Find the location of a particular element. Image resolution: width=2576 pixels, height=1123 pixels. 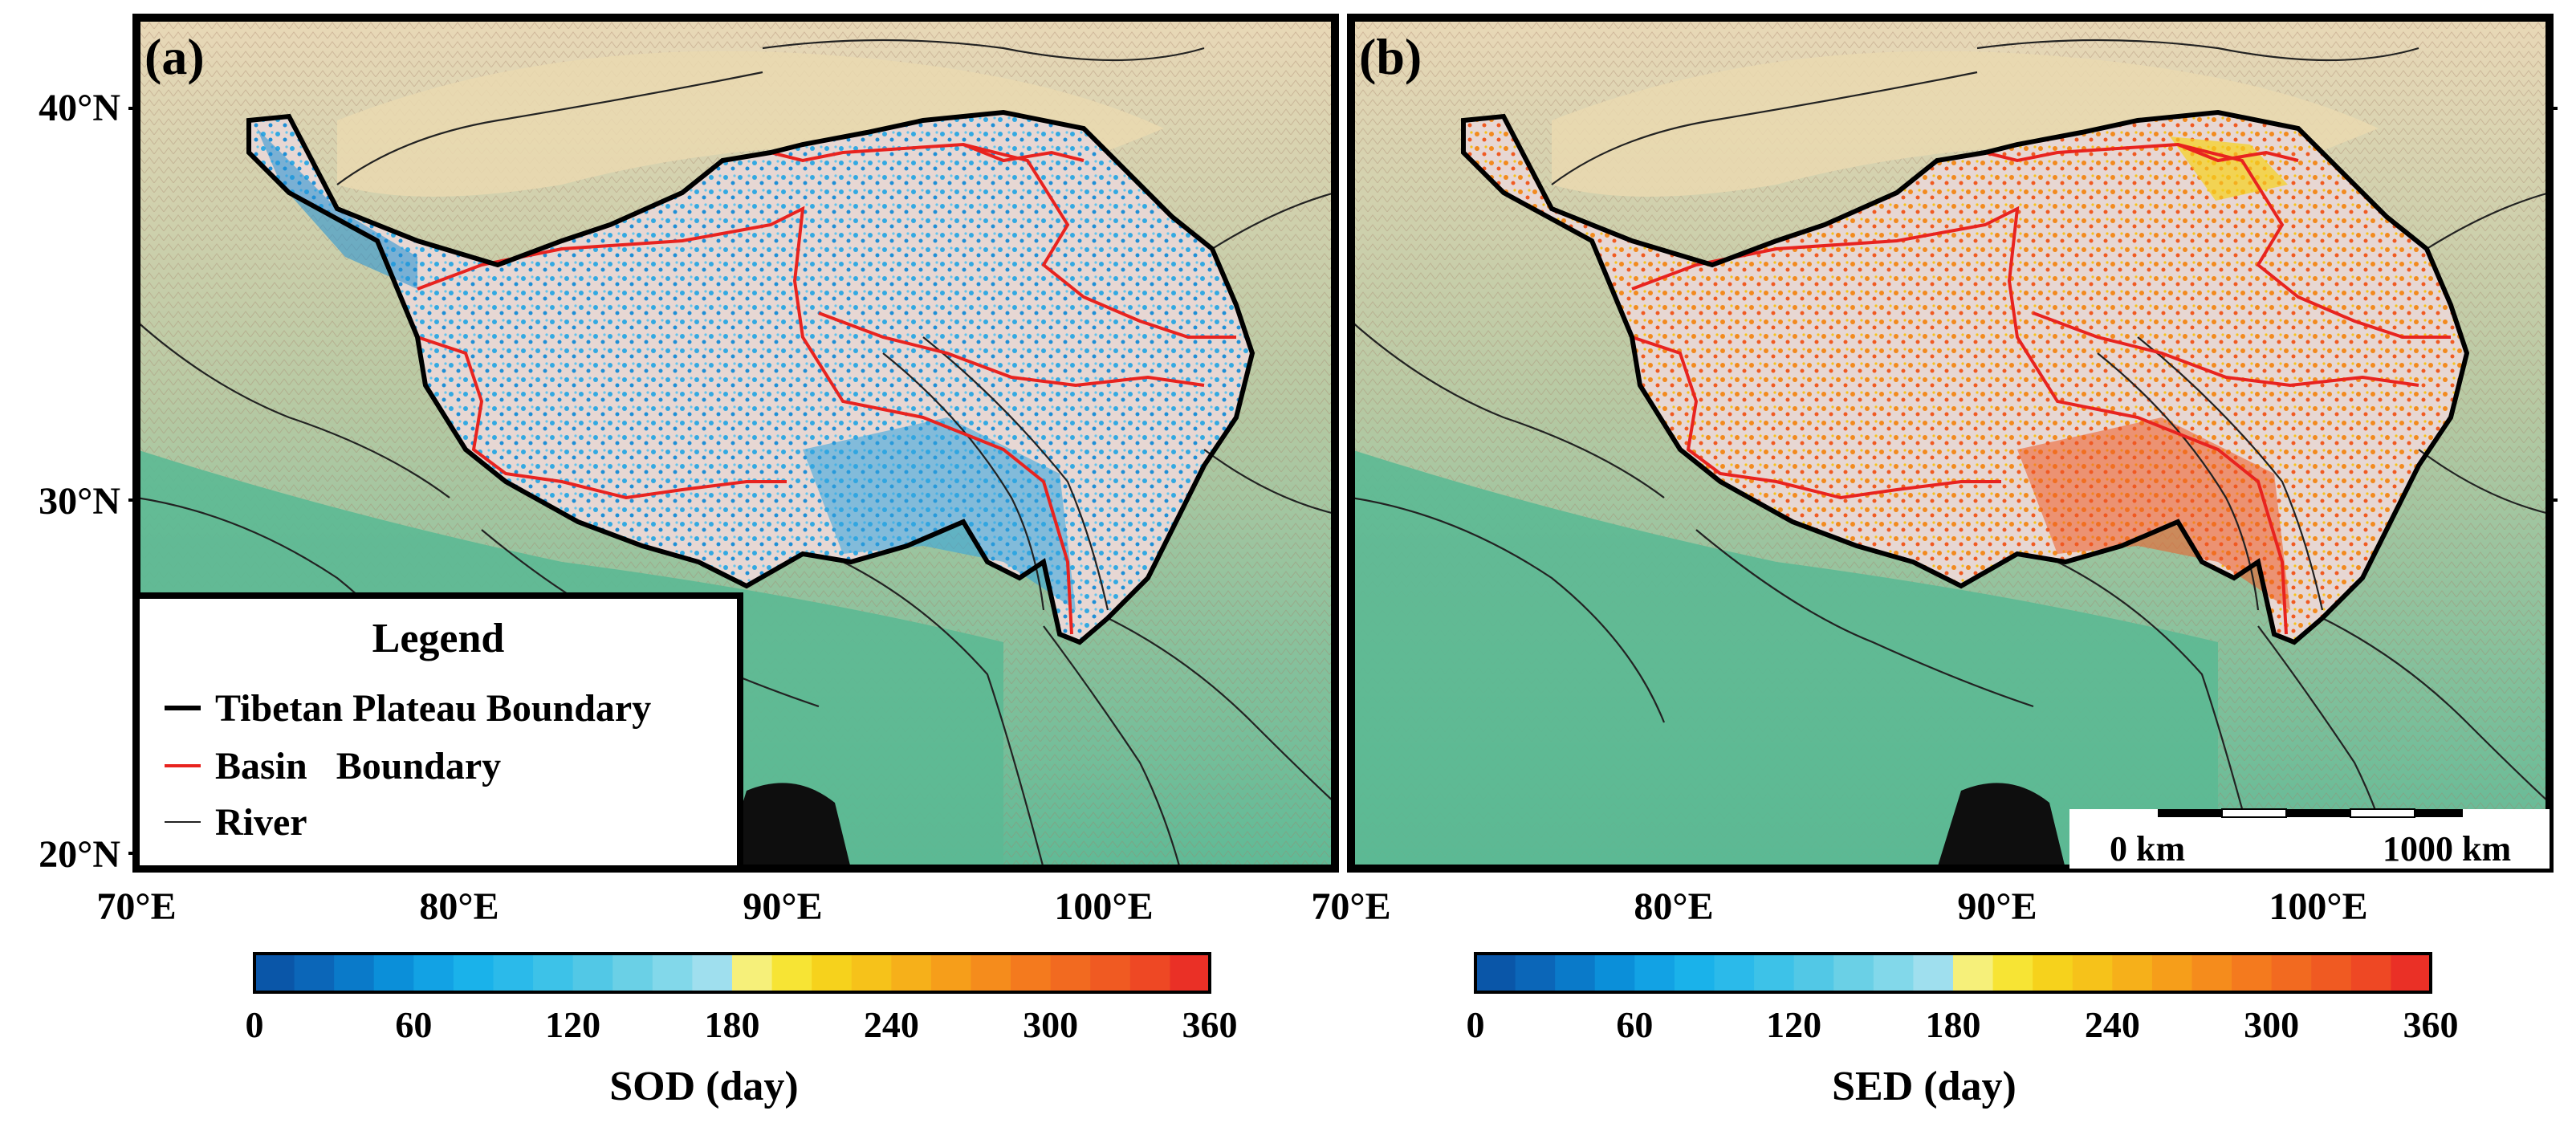

colorbar-sed-frame is located at coordinates (1953, 973).